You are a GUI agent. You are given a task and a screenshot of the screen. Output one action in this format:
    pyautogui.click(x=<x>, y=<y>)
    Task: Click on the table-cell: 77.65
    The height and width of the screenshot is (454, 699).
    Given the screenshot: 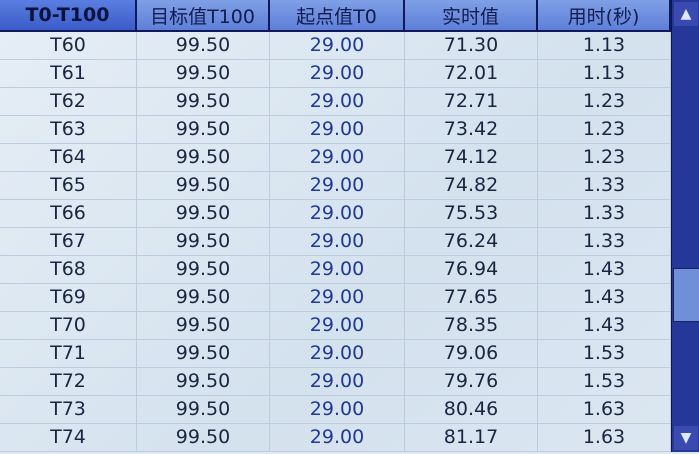 What is the action you would take?
    pyautogui.click(x=471, y=297)
    